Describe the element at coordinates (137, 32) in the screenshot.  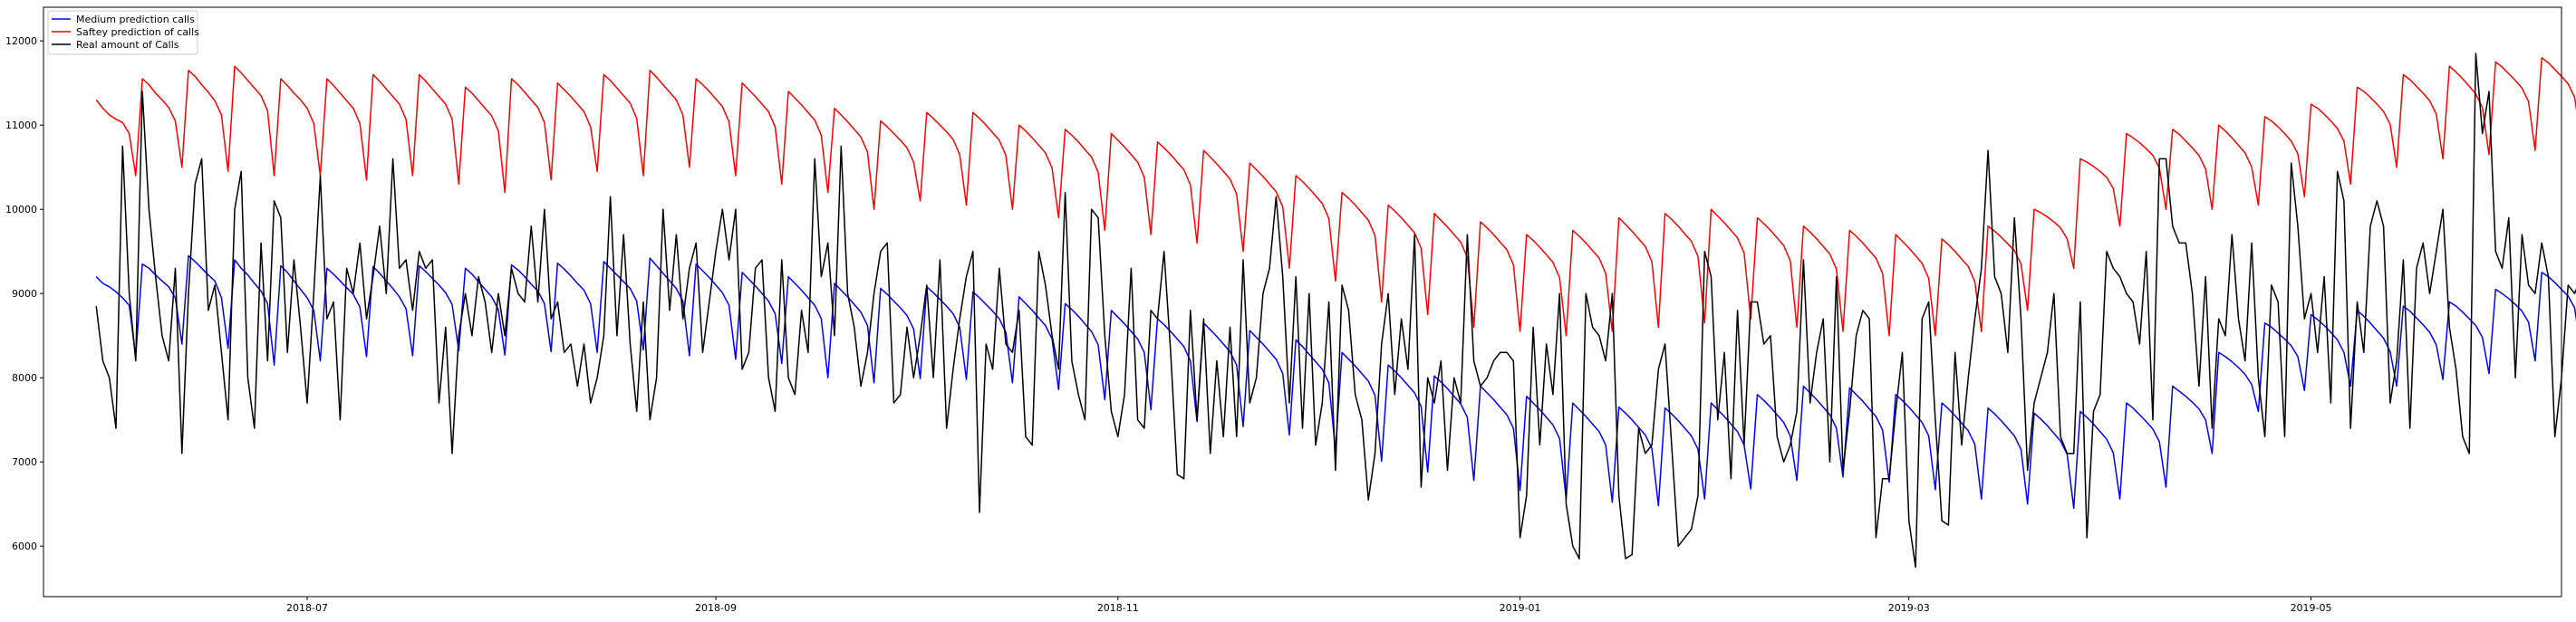
I see `legend-label: Saftey prediction of calls` at that location.